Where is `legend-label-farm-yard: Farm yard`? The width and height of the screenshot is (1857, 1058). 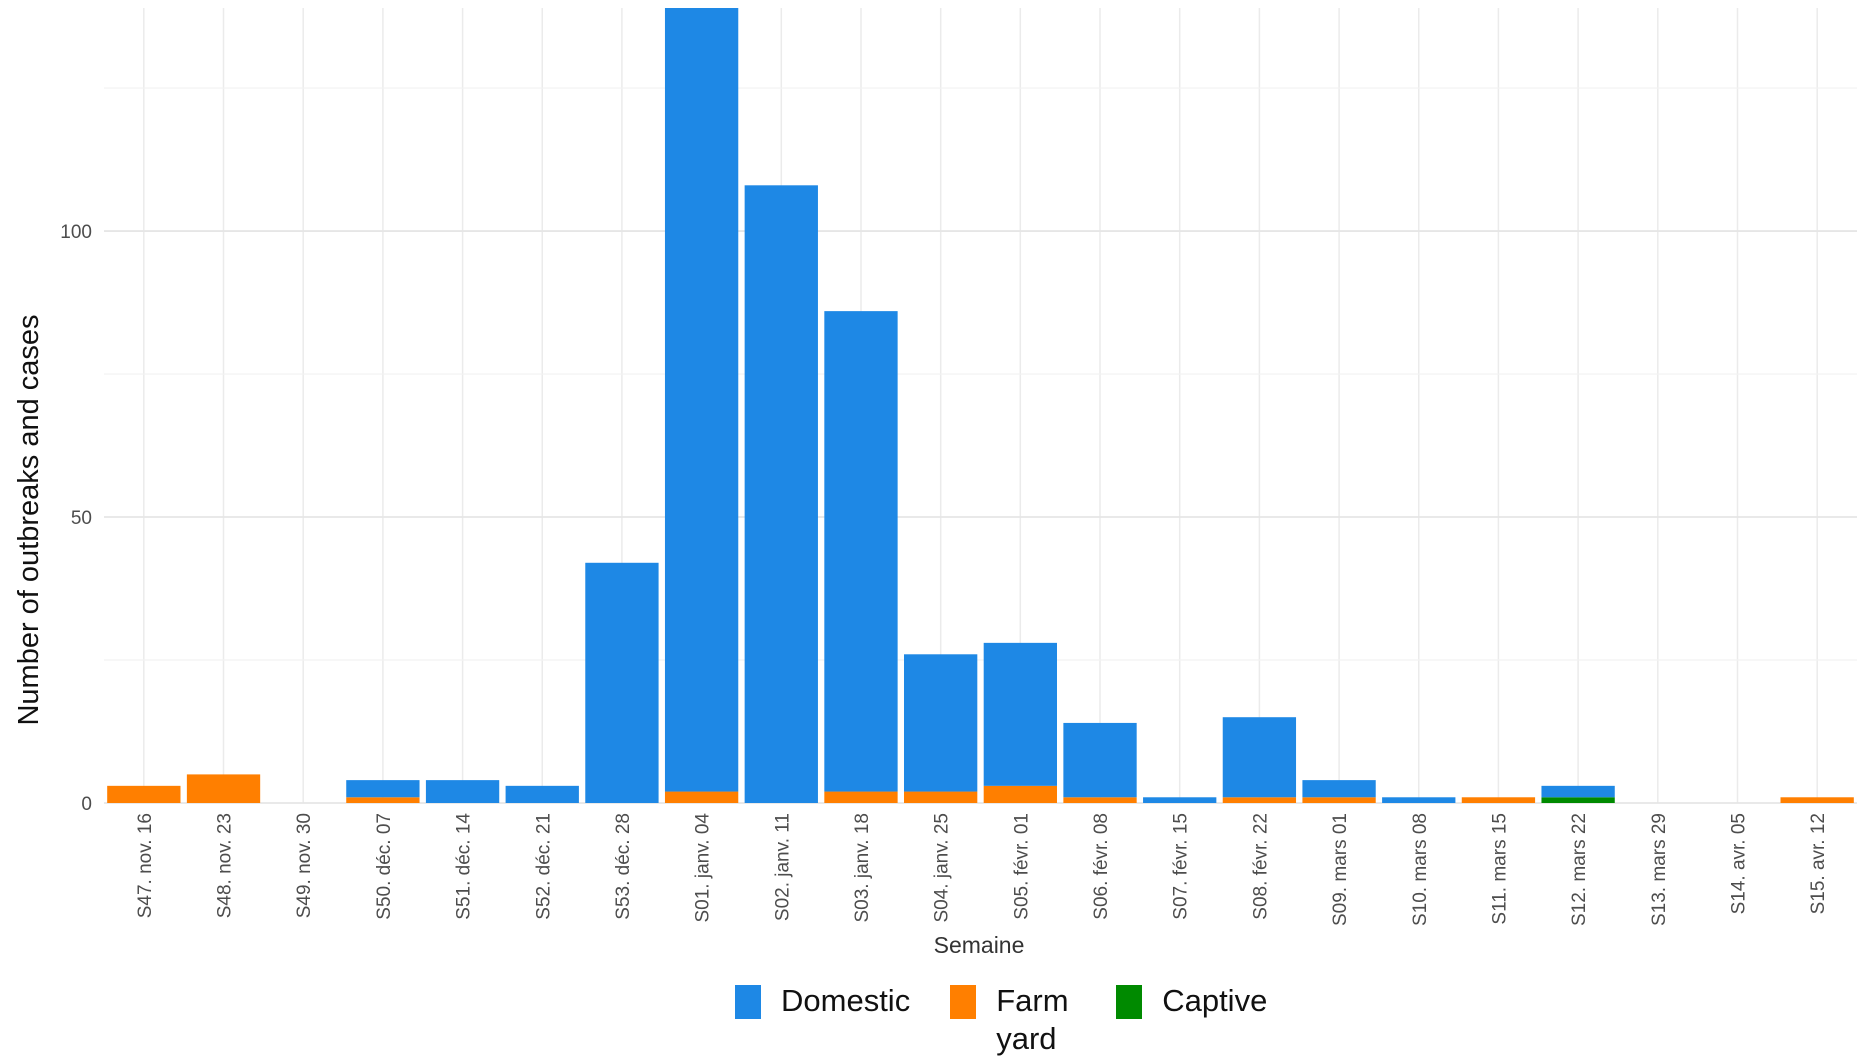 legend-label-farm-yard: Farm yard is located at coordinates (1032, 1019).